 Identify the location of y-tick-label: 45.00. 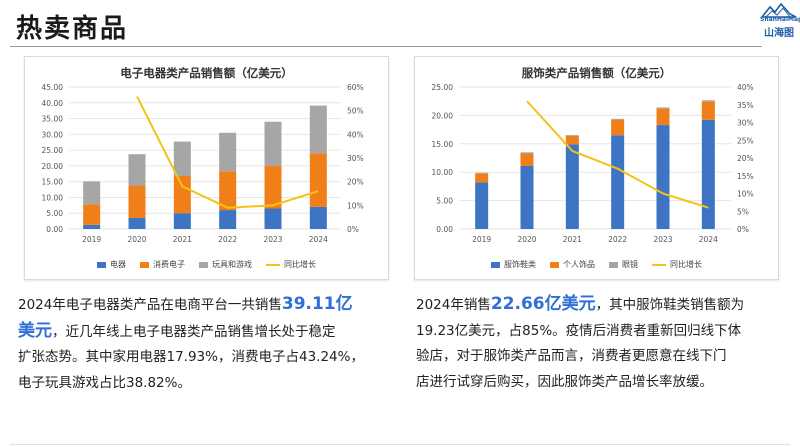
(53, 87).